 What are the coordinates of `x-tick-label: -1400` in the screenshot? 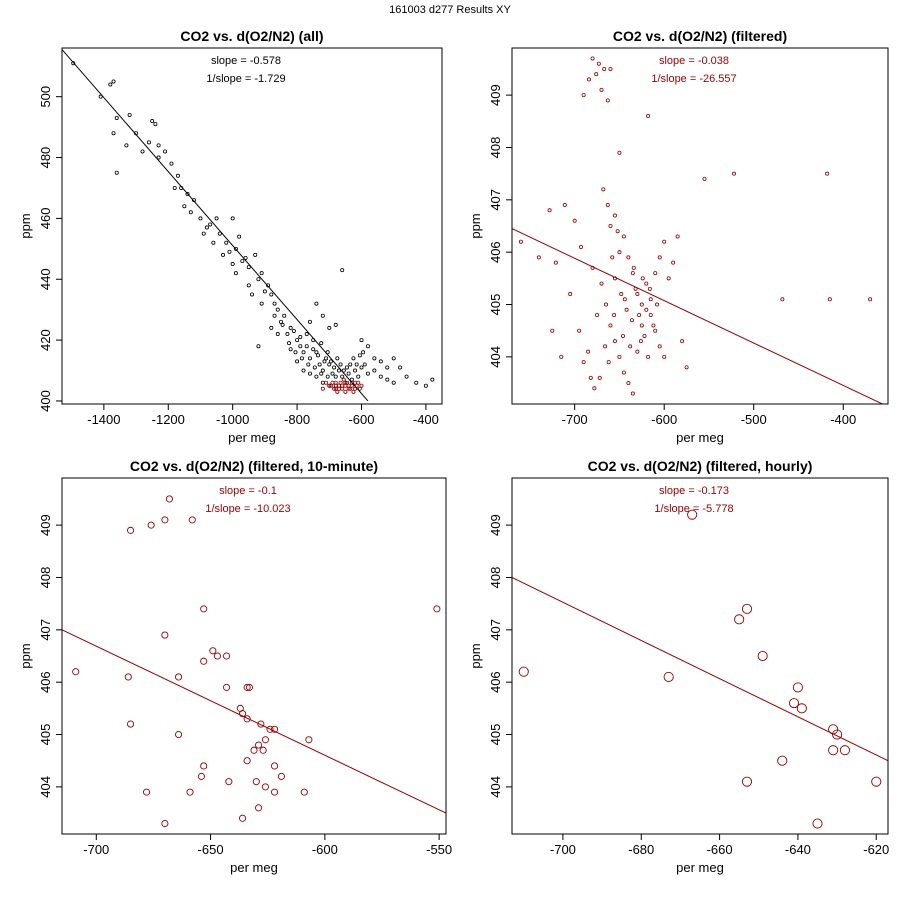 It's located at (103, 419).